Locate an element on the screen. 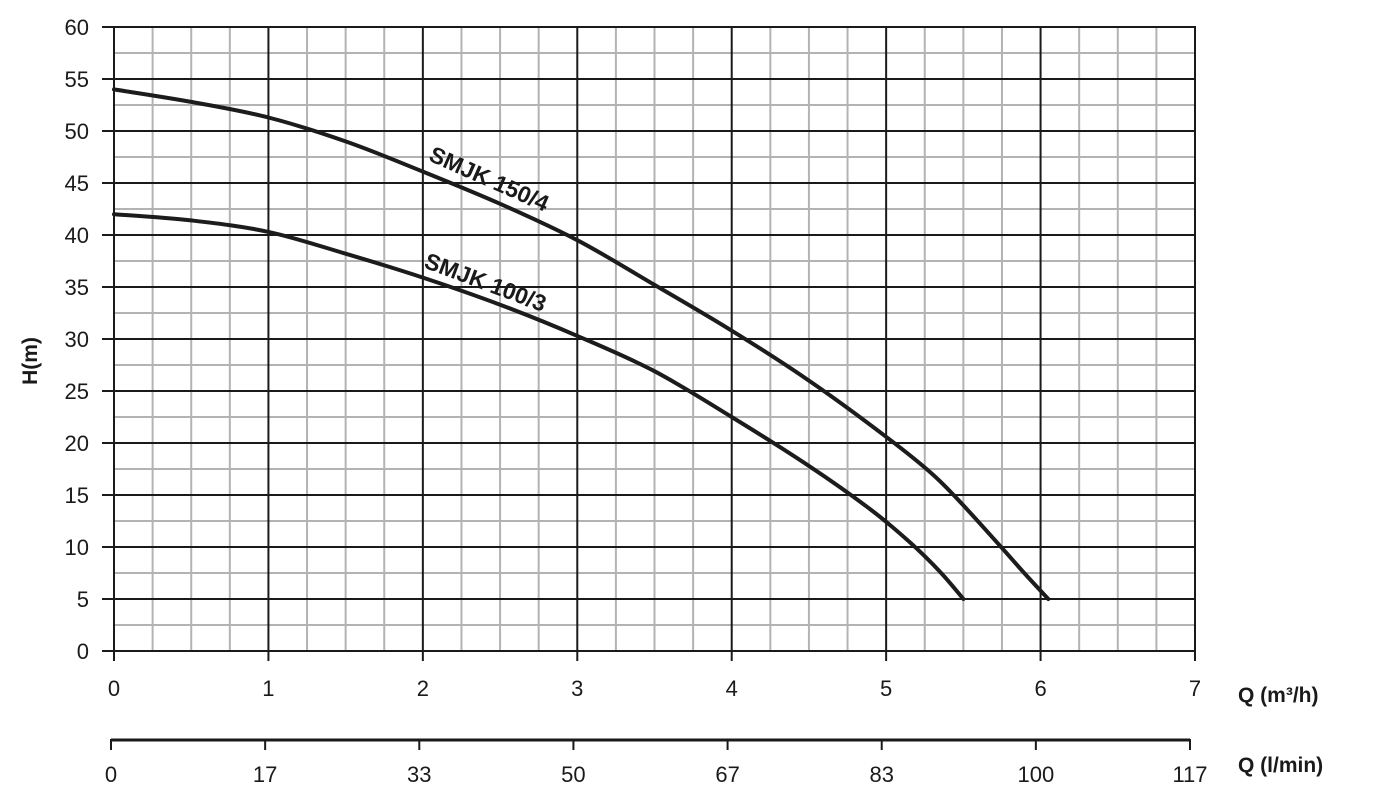 The height and width of the screenshot is (798, 1374). secondary-x-tick-label: 67 is located at coordinates (727, 774).